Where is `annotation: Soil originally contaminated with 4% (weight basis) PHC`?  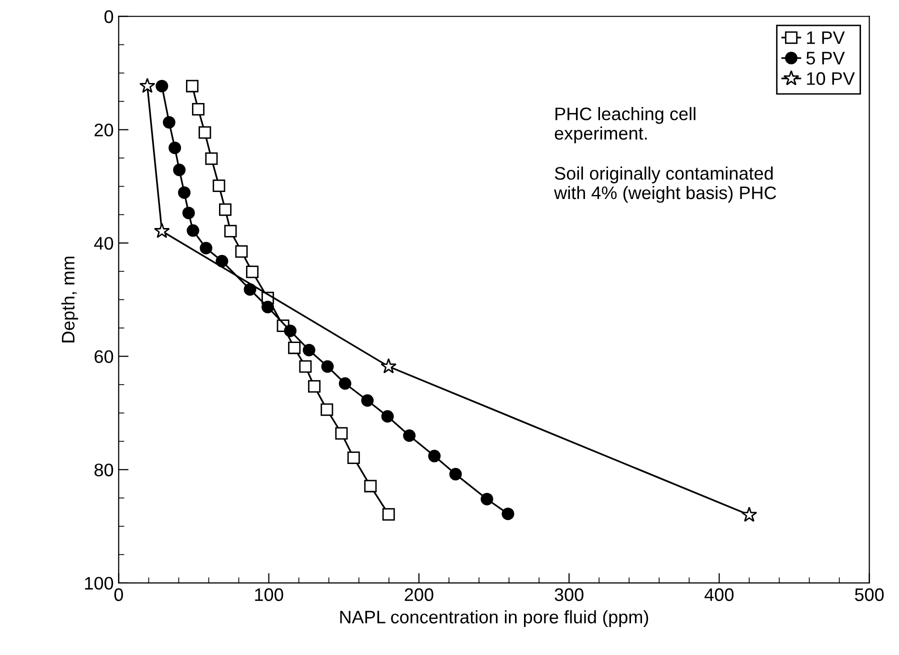
annotation: Soil originally contaminated with 4% (weight basis) PHC is located at coordinates (665, 184).